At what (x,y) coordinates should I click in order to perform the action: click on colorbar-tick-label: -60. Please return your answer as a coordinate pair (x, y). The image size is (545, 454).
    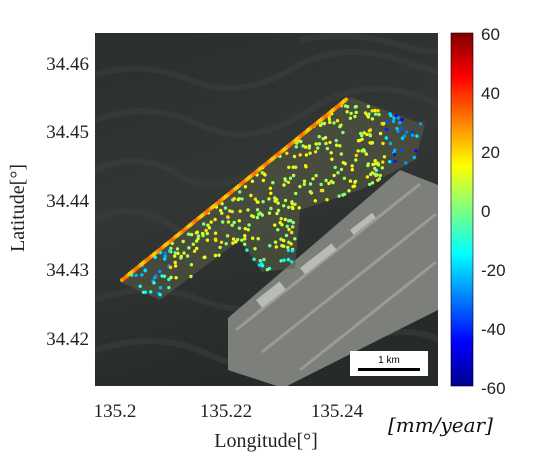
    Looking at the image, I should click on (493, 388).